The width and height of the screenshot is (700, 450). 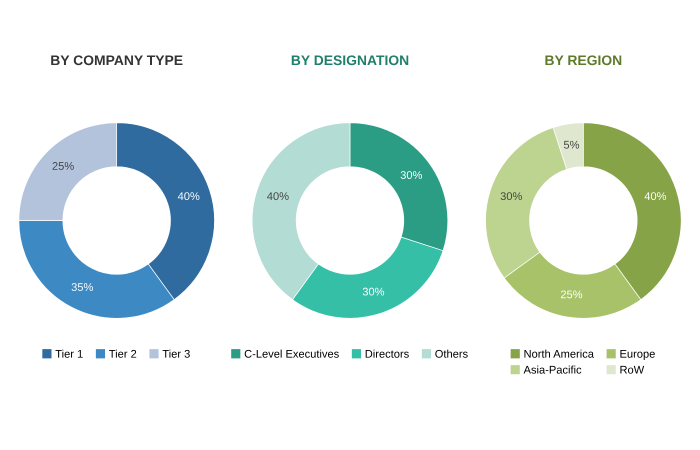 I want to click on legend-label: Tier 3, so click(x=176, y=354).